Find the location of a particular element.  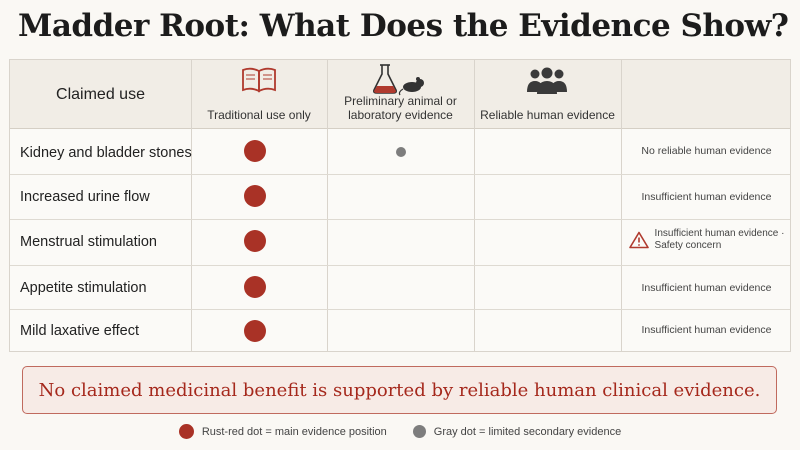

preliminary-dot is located at coordinates (401, 152).